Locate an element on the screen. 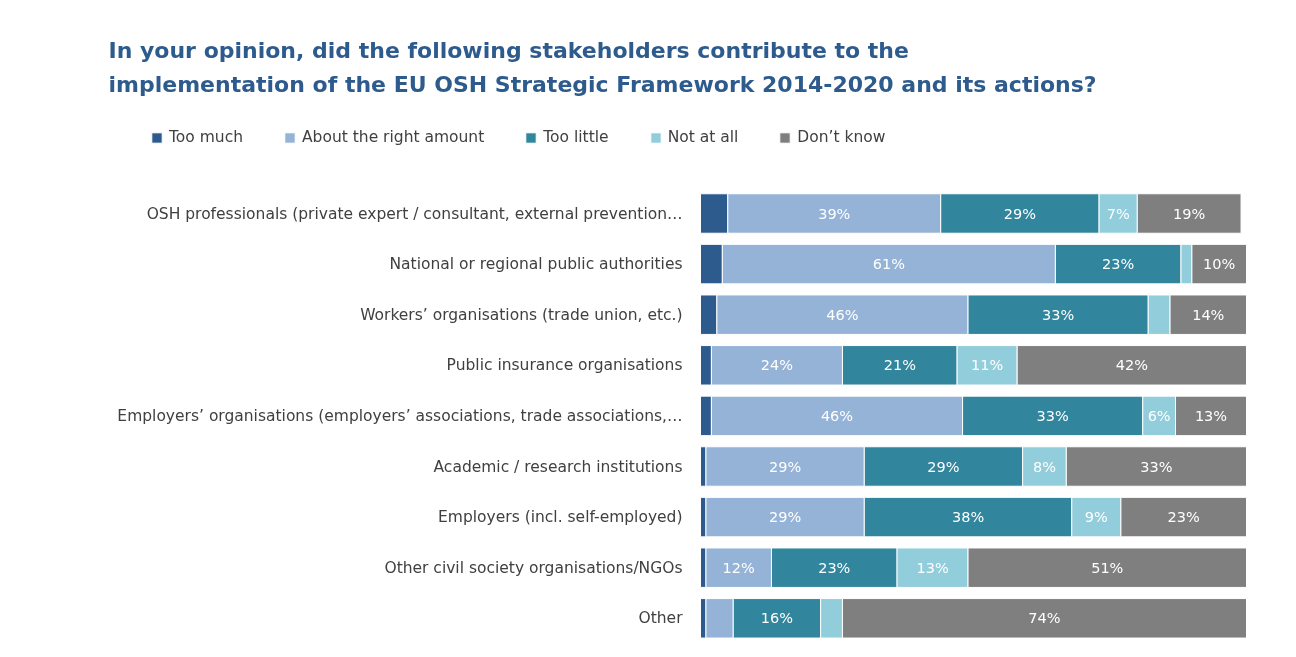 Image resolution: width=1296 pixels, height=657 pixels. data-label: 51% is located at coordinates (1107, 567).